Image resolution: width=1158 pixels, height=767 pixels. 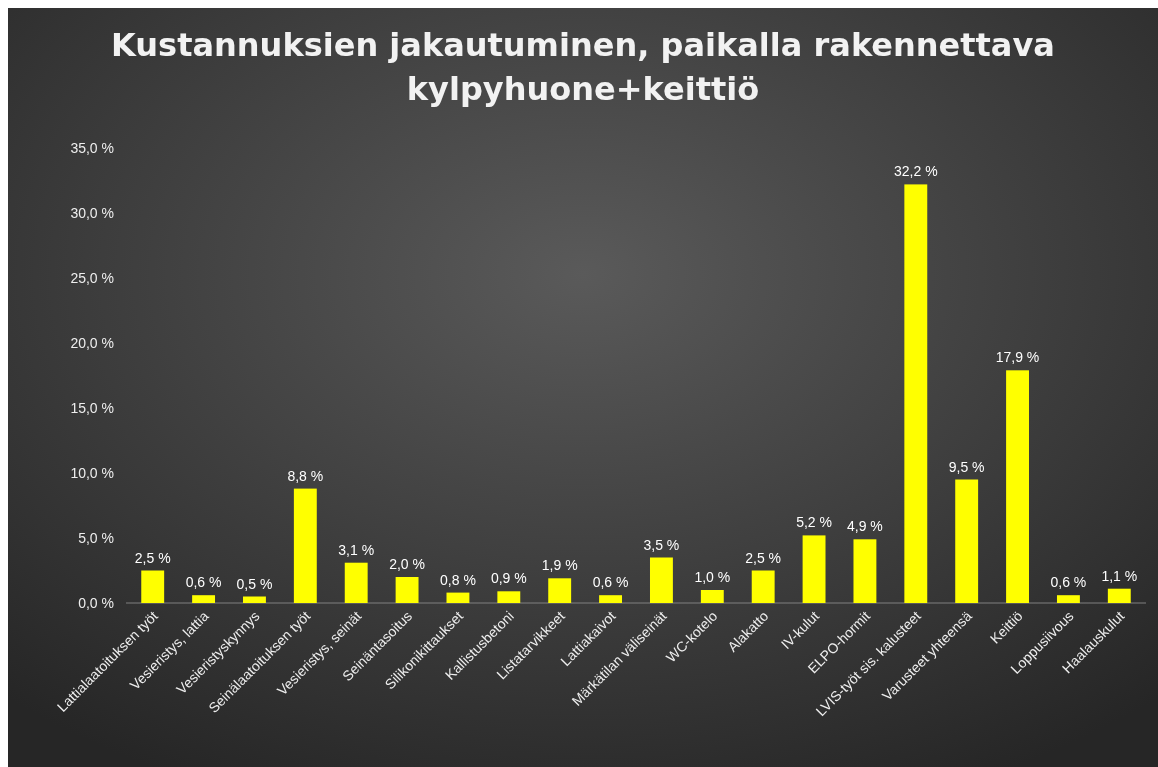 I want to click on data-label: 9,5 %, so click(x=966, y=466).